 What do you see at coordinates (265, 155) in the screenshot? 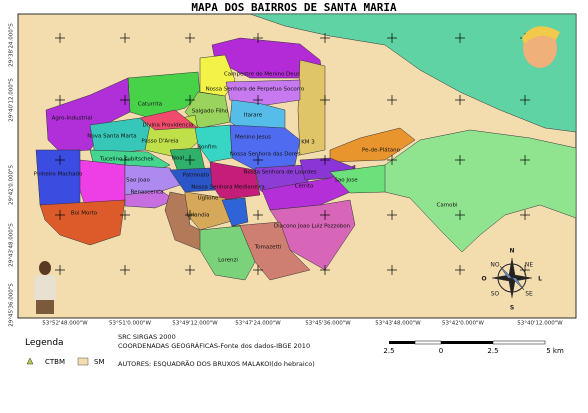
I see `neighborhood-label: Nossa Senhora das Dores` at bounding box center [265, 155].